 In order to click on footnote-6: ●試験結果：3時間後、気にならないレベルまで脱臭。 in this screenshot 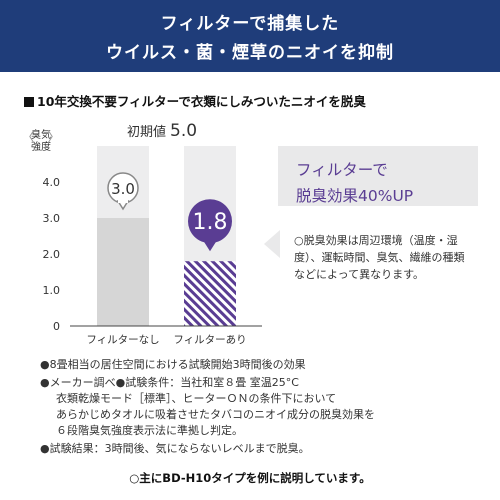, I will do `click(175, 448)`.